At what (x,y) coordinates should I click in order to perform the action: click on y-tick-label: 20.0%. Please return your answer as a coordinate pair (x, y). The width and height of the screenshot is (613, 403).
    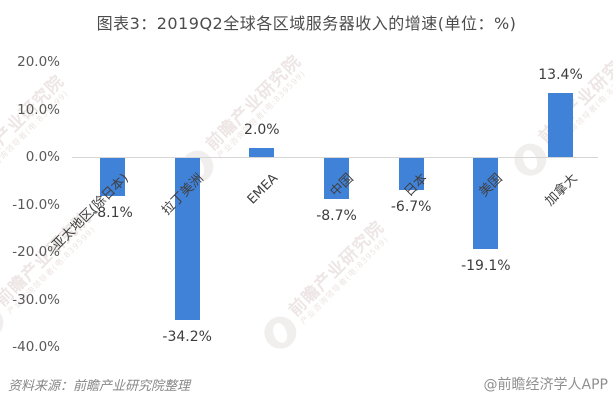
    Looking at the image, I should click on (38, 62).